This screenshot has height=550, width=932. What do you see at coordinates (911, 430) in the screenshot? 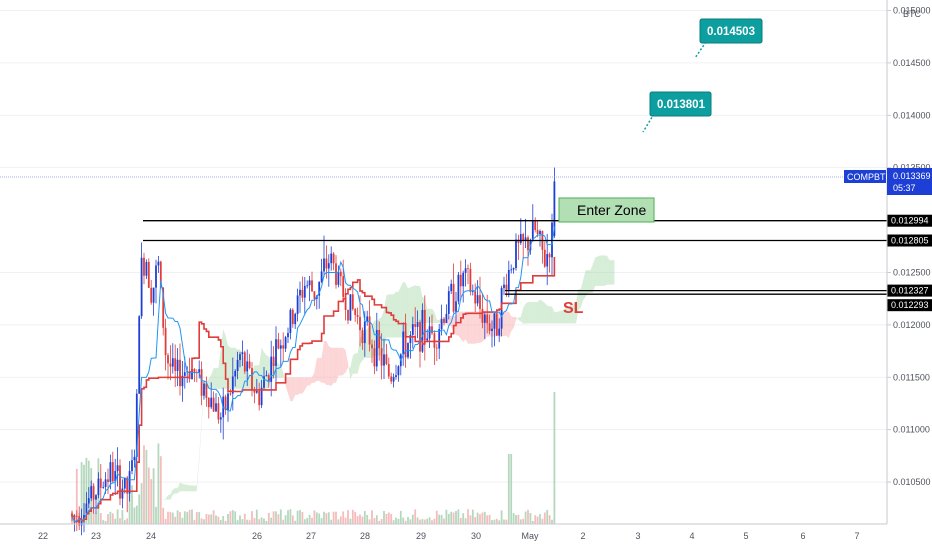
I see `y-tick-label: 0.011000` at bounding box center [911, 430].